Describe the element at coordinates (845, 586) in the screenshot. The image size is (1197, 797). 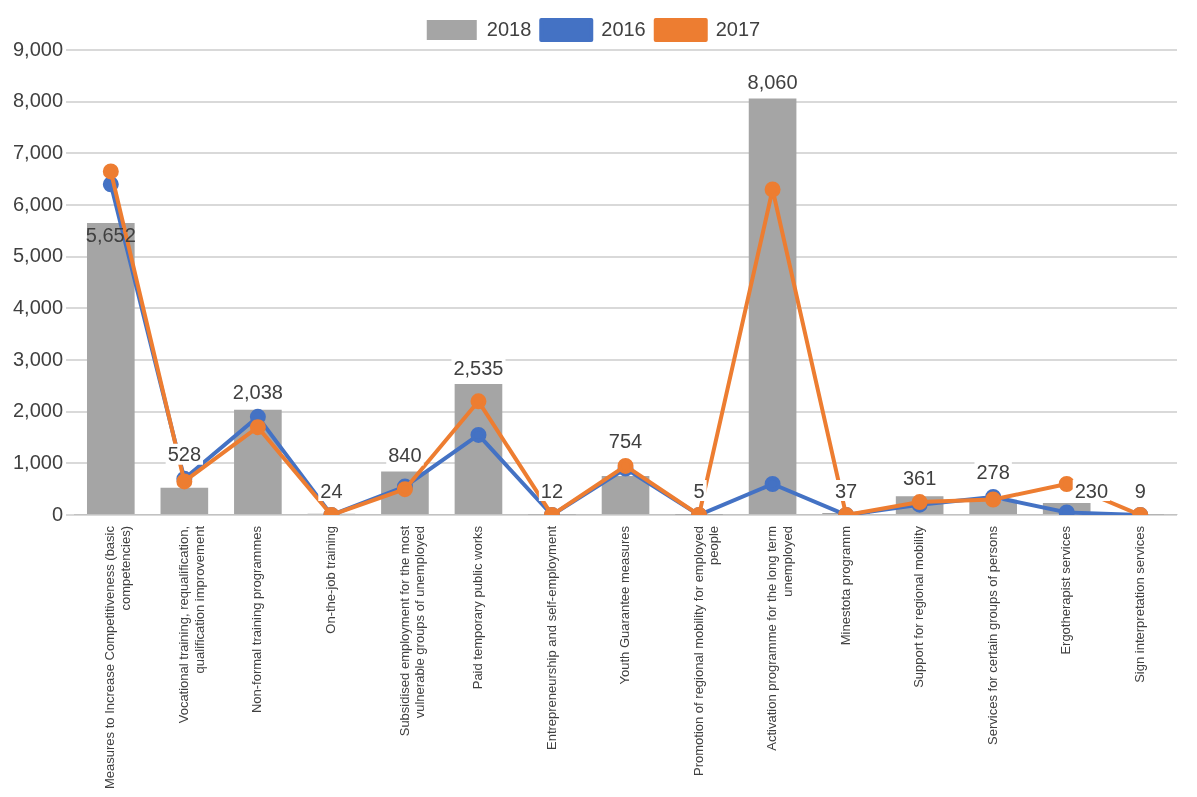
I see `x-tick-label: Minestota programm` at that location.